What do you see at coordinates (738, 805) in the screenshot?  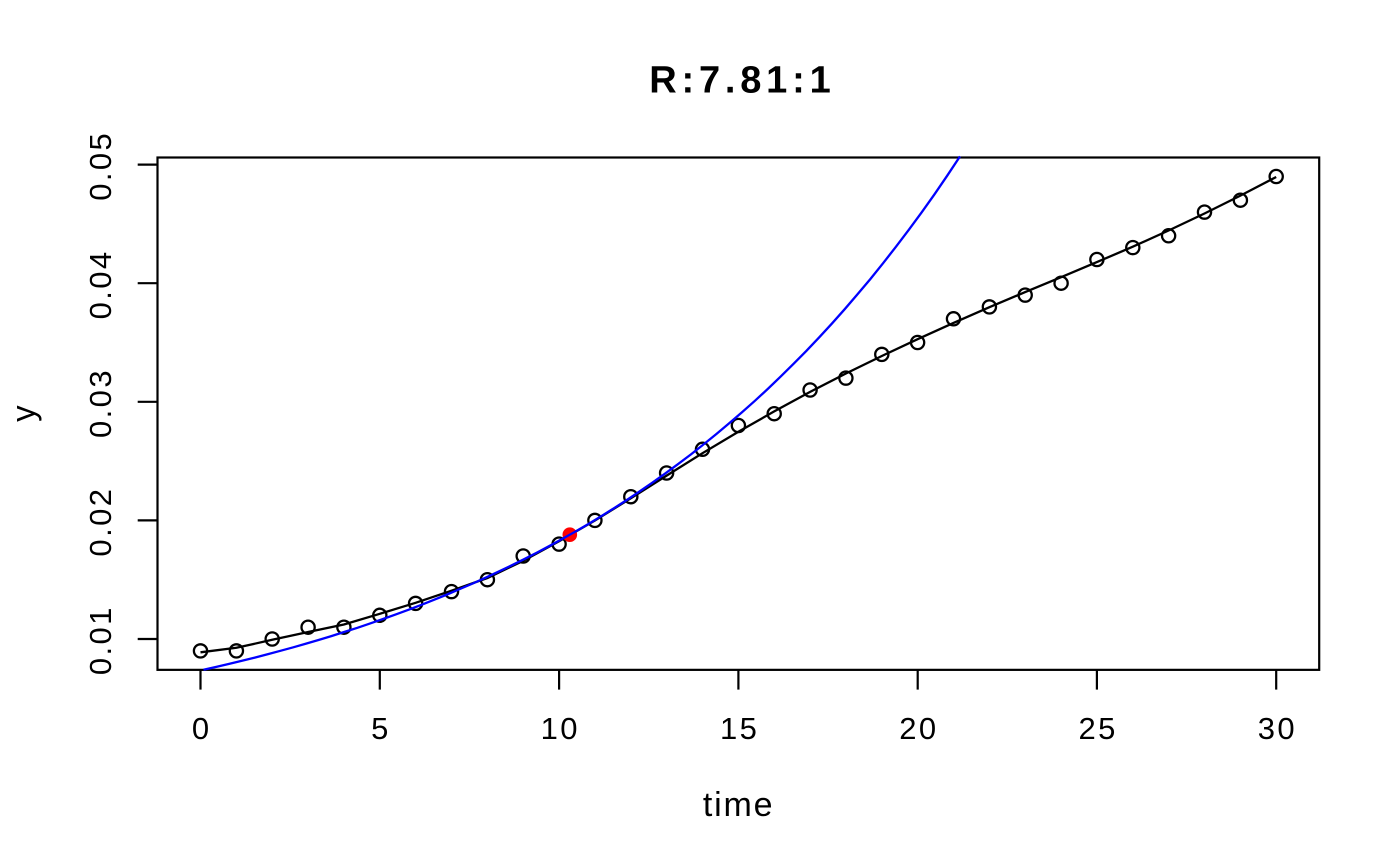 I see `svg-text: time` at bounding box center [738, 805].